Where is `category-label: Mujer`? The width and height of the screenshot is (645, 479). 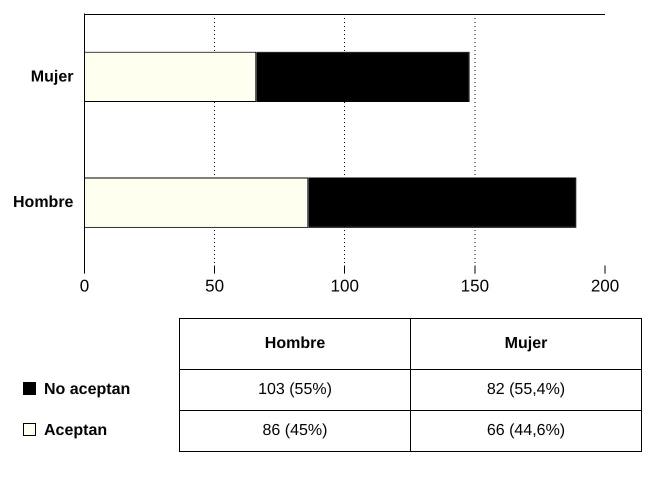
category-label: Mujer is located at coordinates (526, 343).